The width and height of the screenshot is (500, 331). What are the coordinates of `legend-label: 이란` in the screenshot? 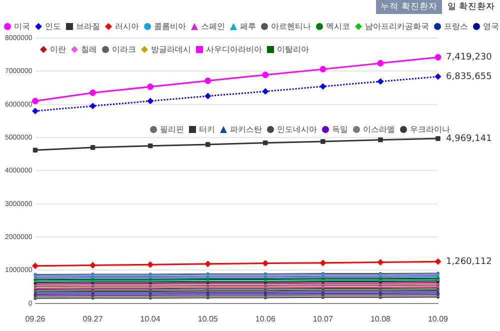 It's located at (58, 49).